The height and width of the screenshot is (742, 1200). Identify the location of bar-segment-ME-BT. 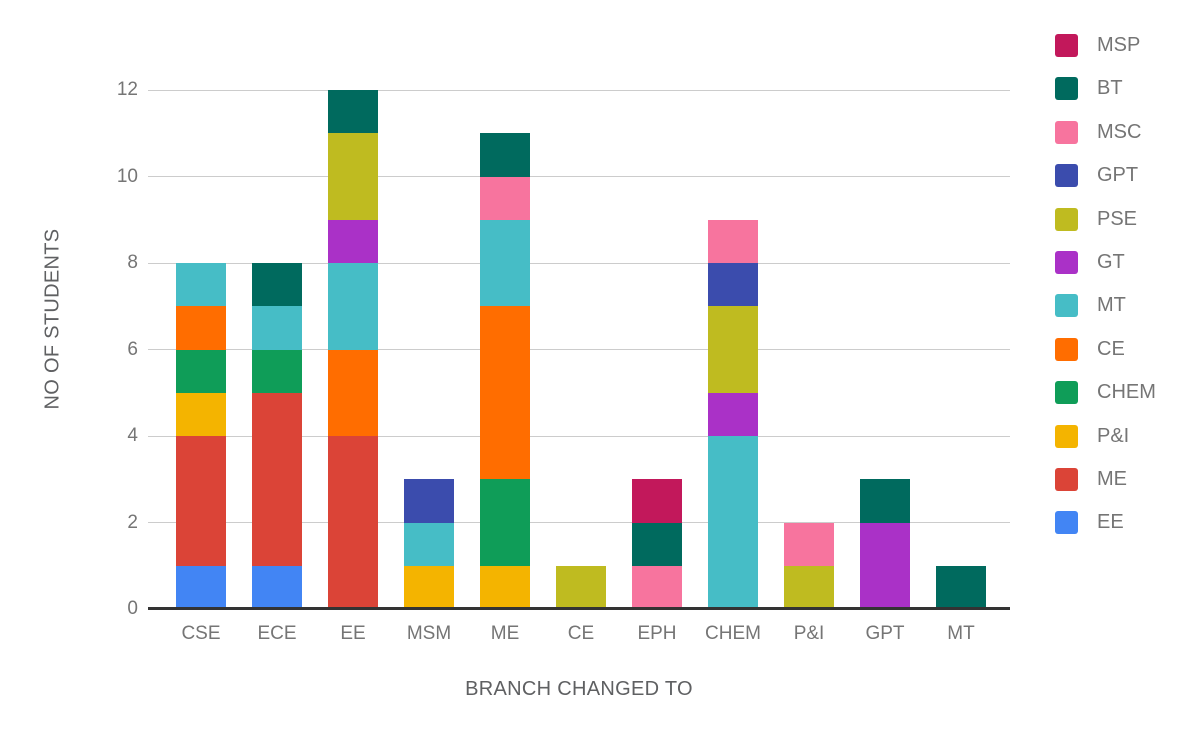
(505, 155).